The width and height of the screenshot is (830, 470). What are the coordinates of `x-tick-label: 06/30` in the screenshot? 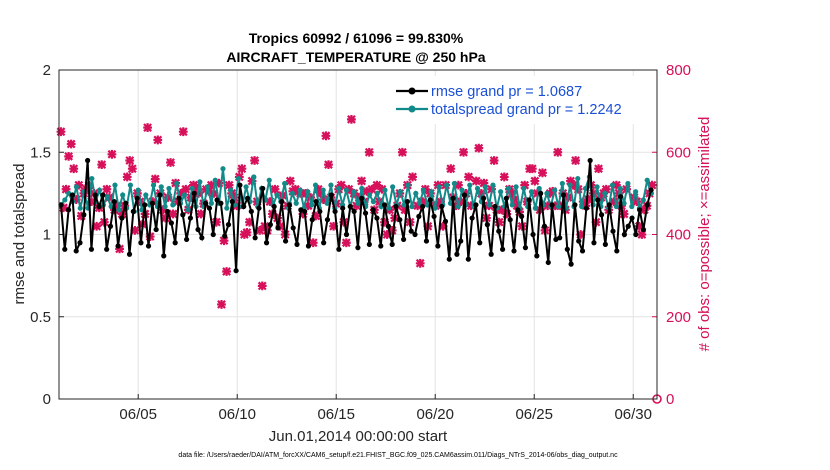 It's located at (633, 414).